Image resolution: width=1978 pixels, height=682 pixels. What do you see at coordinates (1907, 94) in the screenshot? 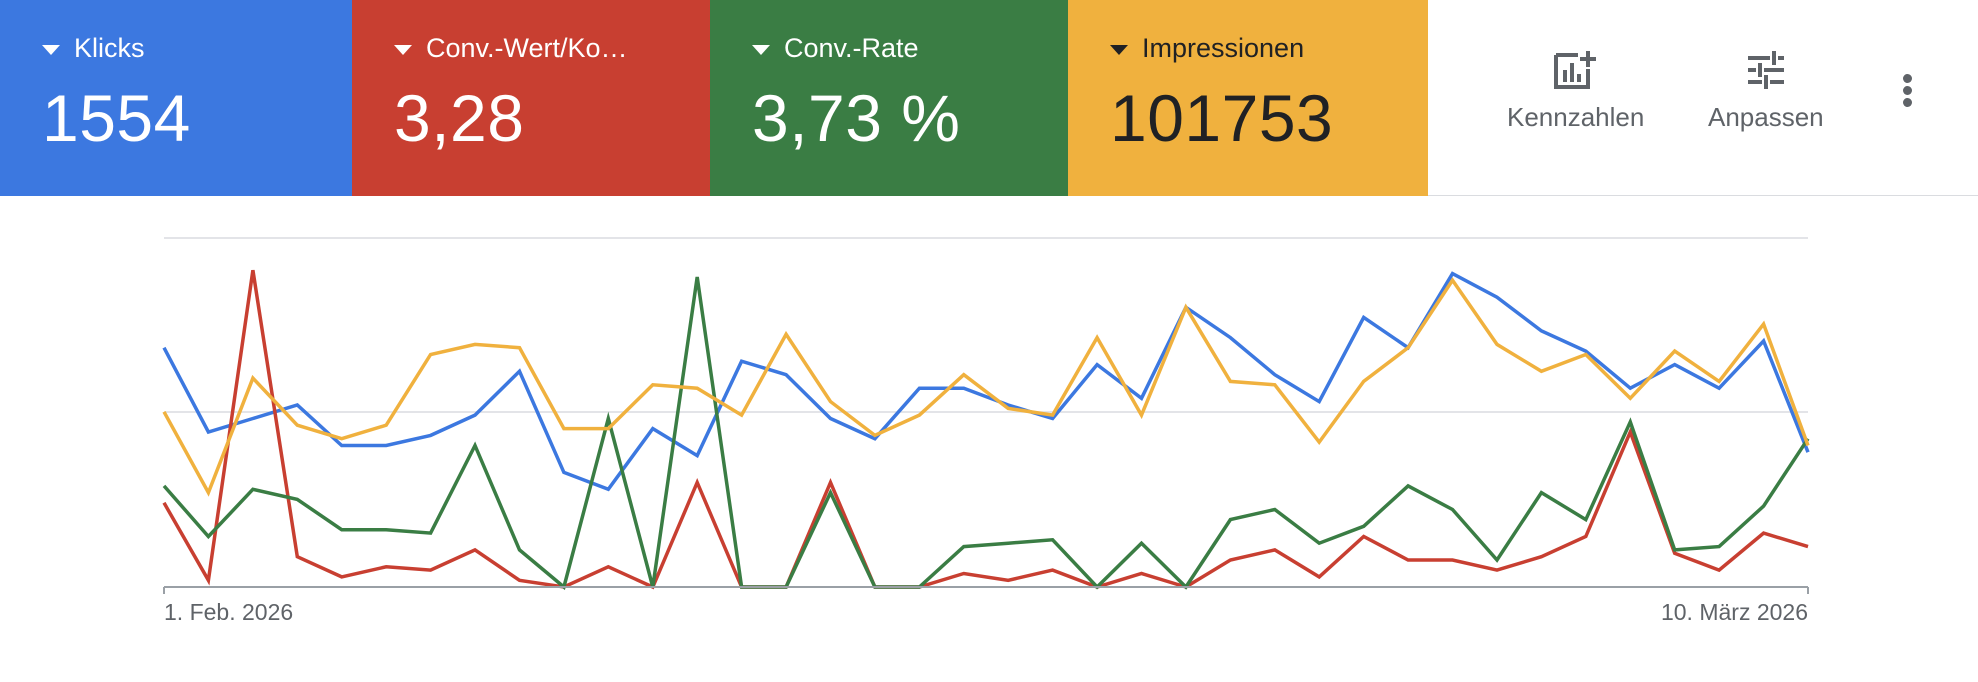
I see `more-vert-icon` at bounding box center [1907, 94].